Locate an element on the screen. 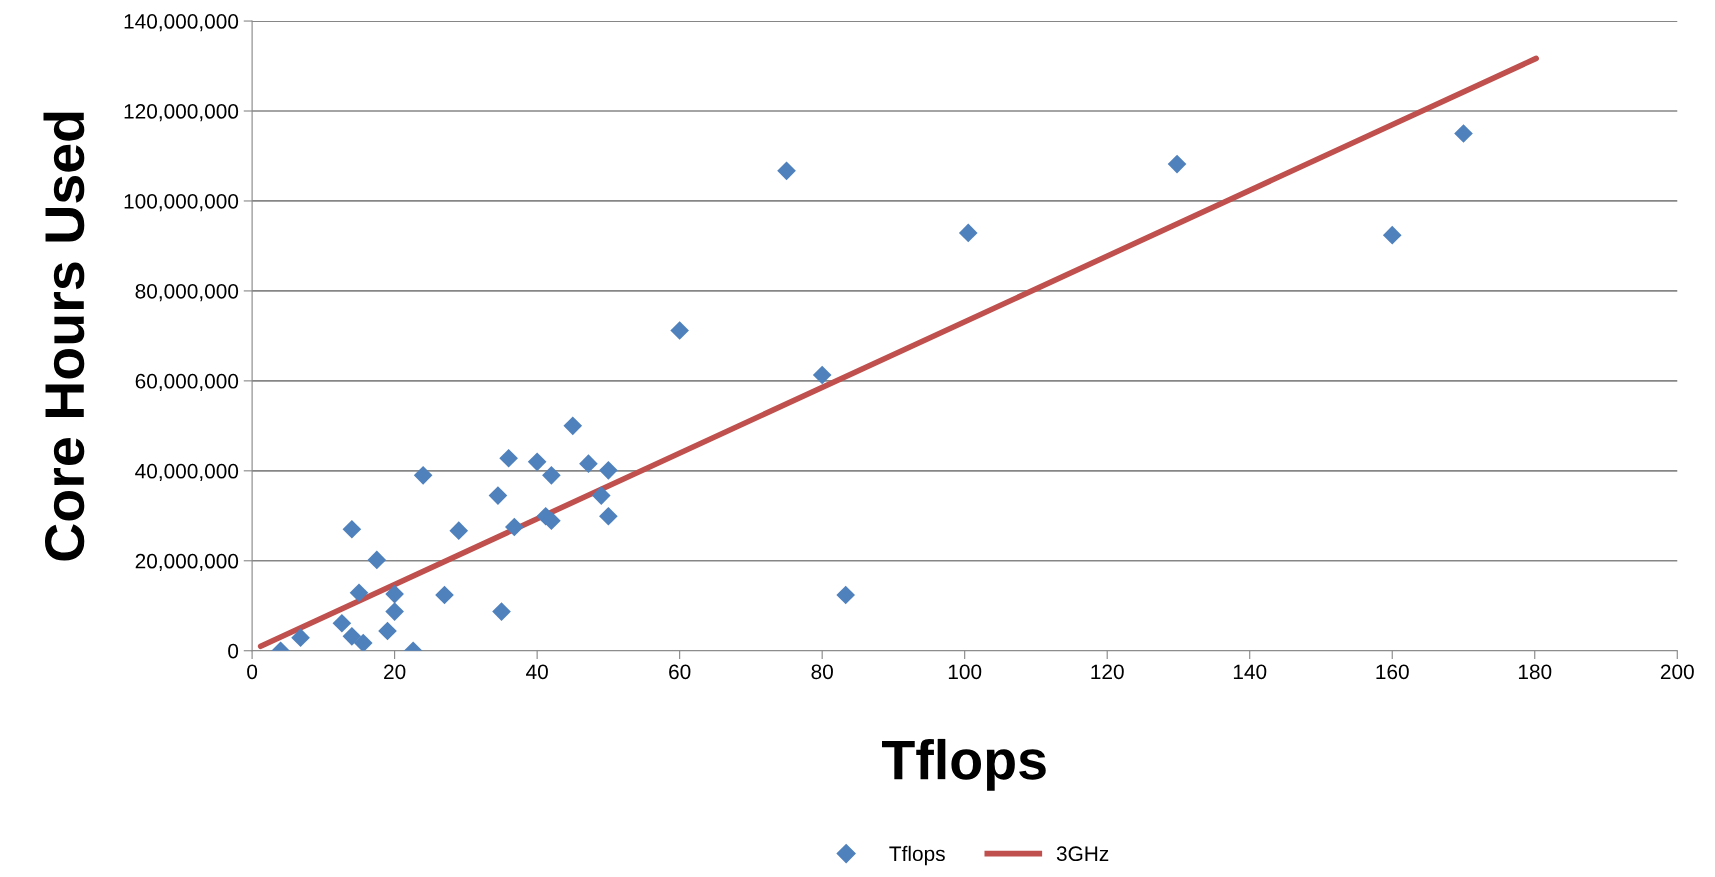  x-axis-title: Tflops is located at coordinates (964, 764).